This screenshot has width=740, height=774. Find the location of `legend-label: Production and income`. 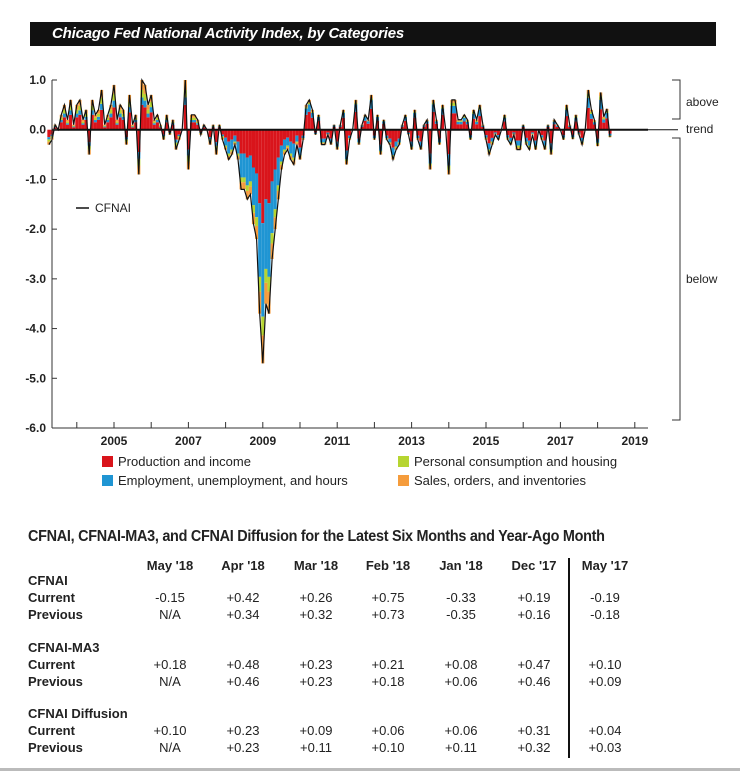

legend-label: Production and income is located at coordinates (184, 461).